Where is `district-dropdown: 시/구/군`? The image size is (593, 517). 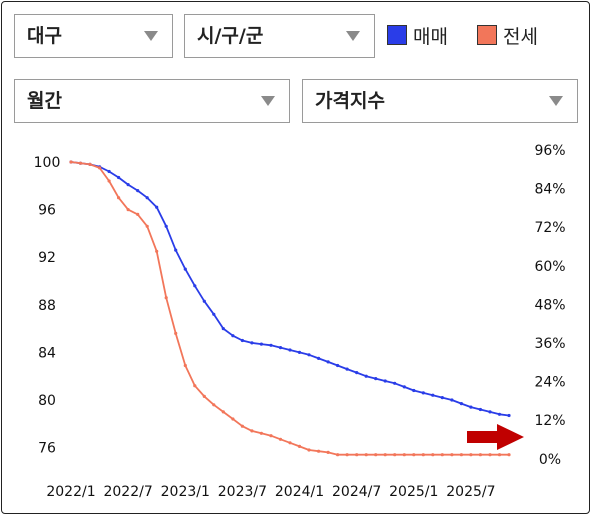
district-dropdown: 시/구/군 is located at coordinates (279, 36).